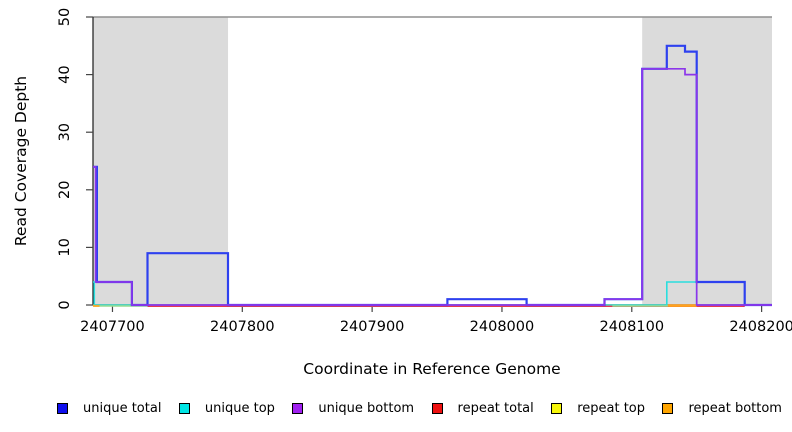 The width and height of the screenshot is (792, 432). I want to click on y-tick-label: 50, so click(65, 17).